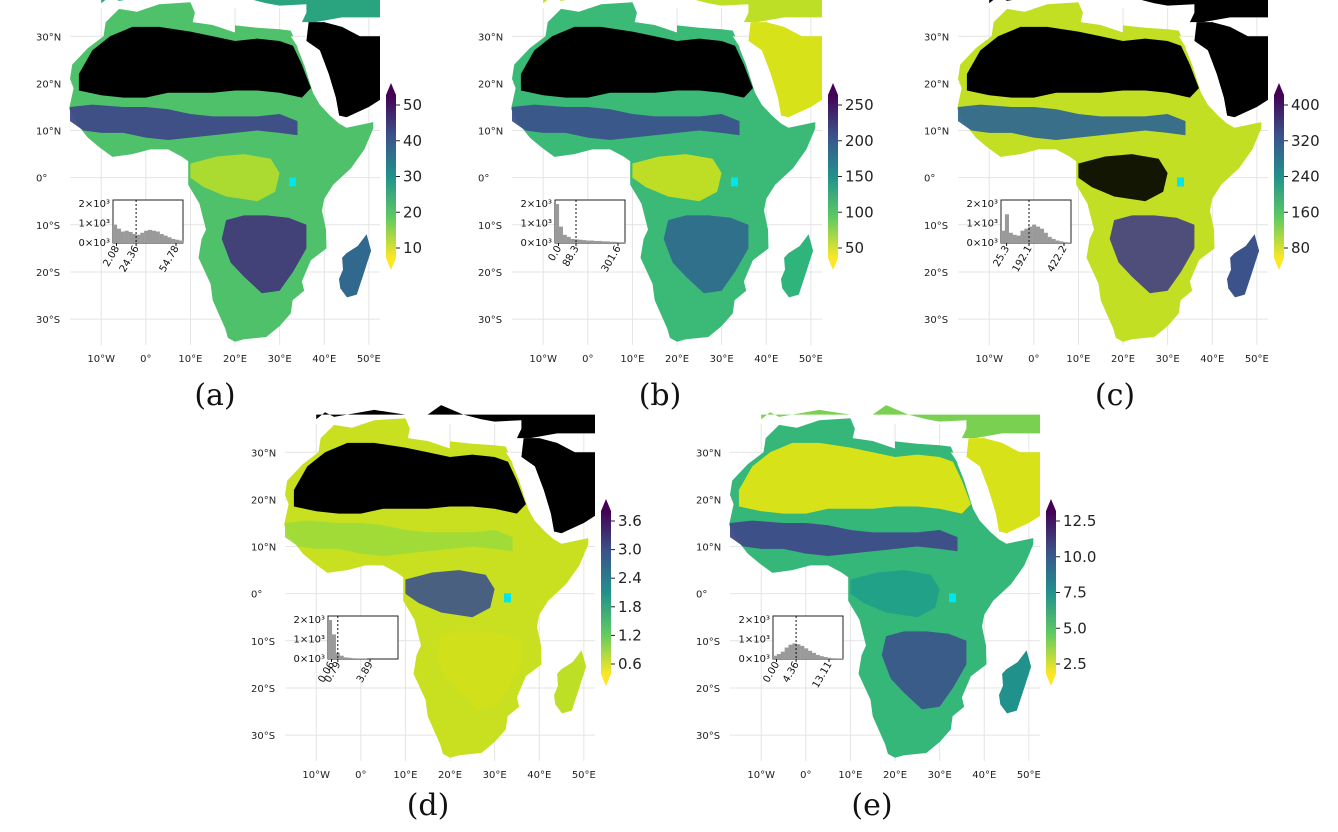 Image resolution: width=1338 pixels, height=832 pixels. Describe the element at coordinates (404, 176) in the screenshot. I see `colorbar: 50 40 30 20 10` at that location.